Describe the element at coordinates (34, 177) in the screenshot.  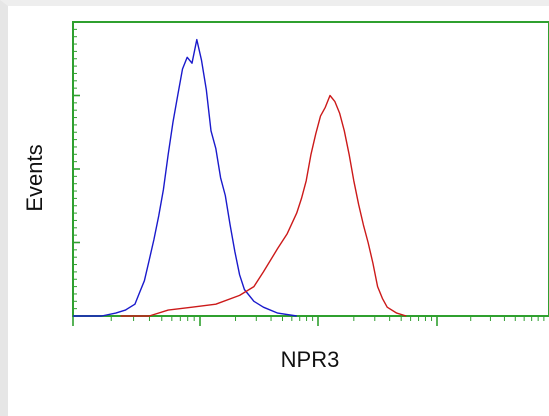
I see `y-axis-label: Events` at that location.